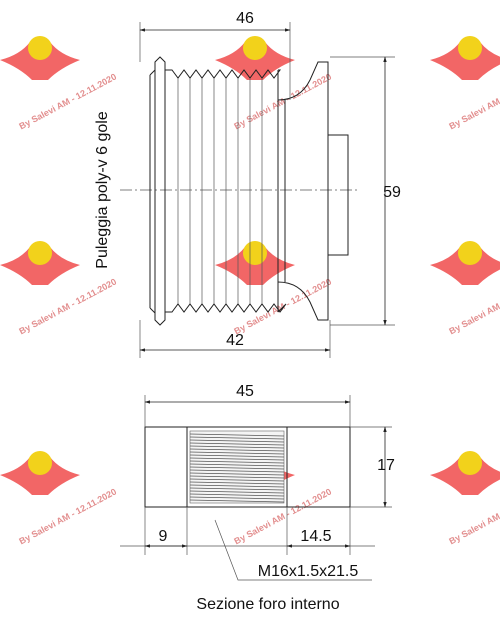  What do you see at coordinates (163, 536) in the screenshot?
I see `dim-left-offset: 9` at bounding box center [163, 536].